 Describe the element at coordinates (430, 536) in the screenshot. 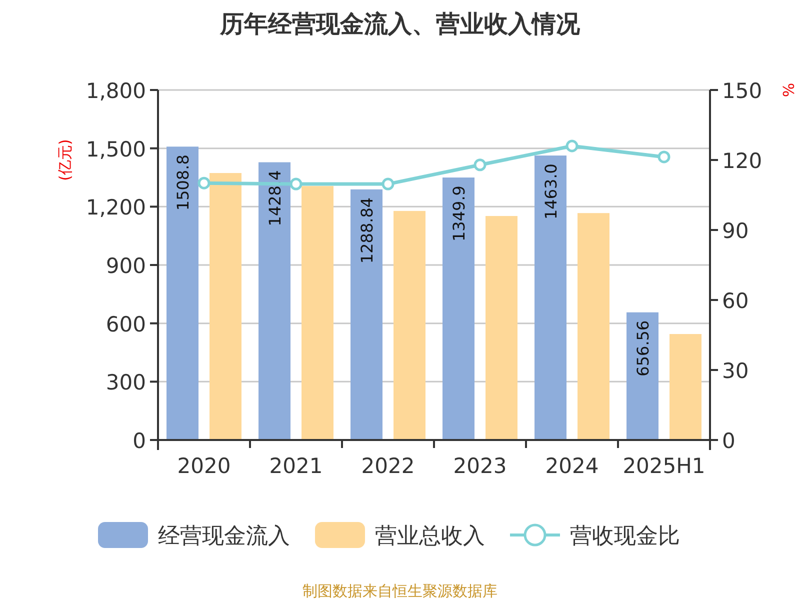

I see `legend-label: 营业总收入` at that location.